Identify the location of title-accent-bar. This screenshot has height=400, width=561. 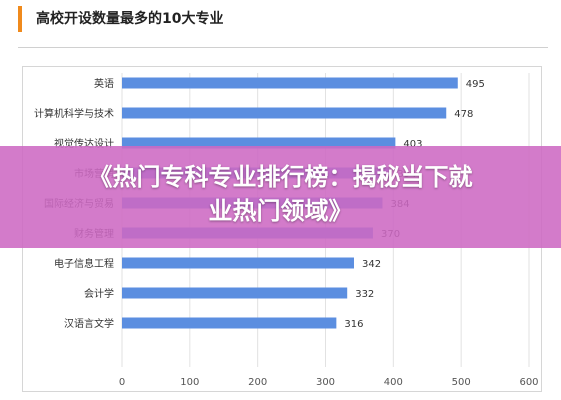
(20, 19).